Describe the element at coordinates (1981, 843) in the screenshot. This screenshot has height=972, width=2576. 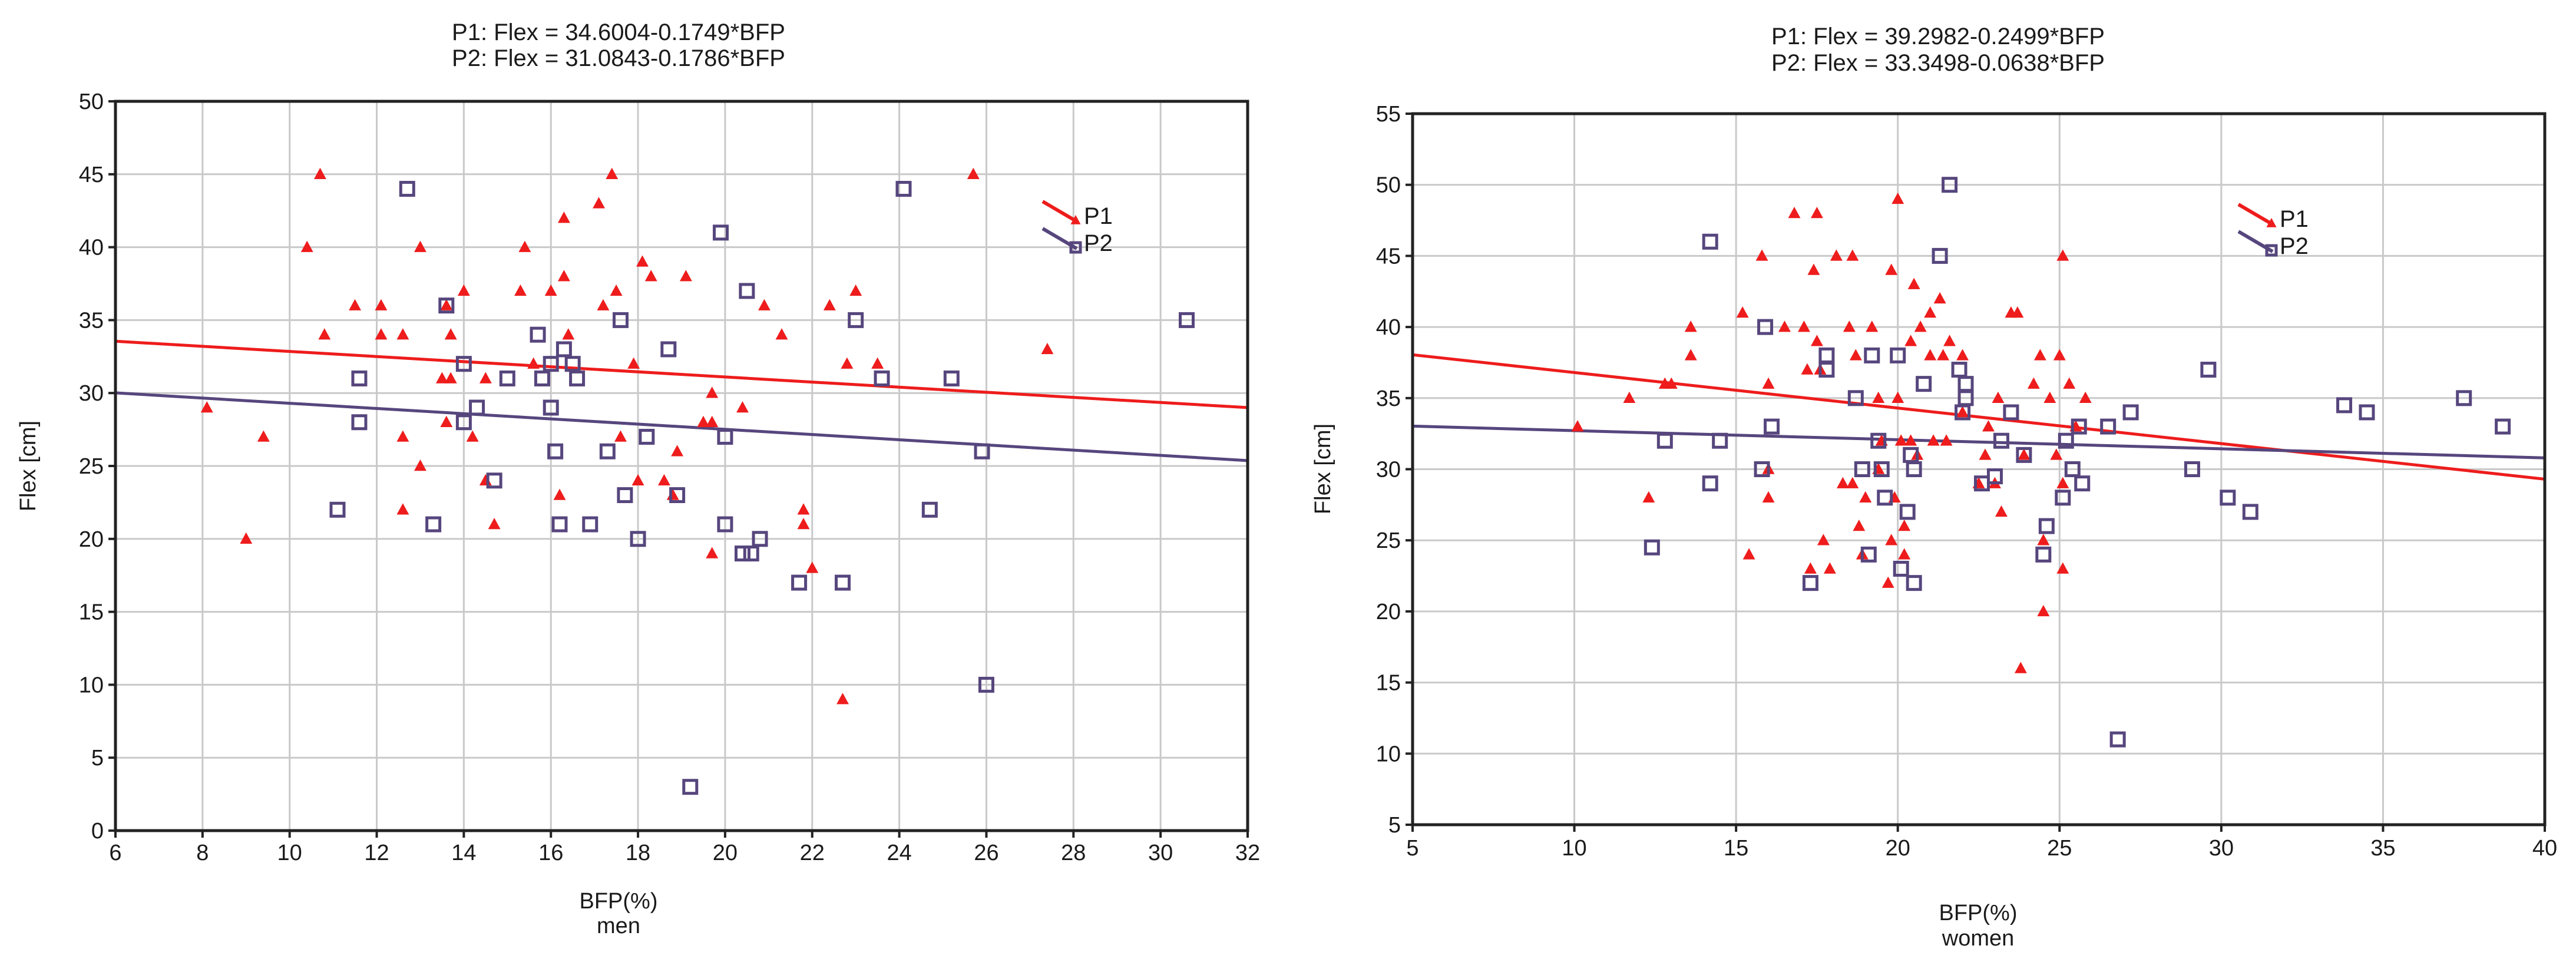
I see `chart-women-x-ticks: 5 10 15 20 25 30 35 40` at that location.